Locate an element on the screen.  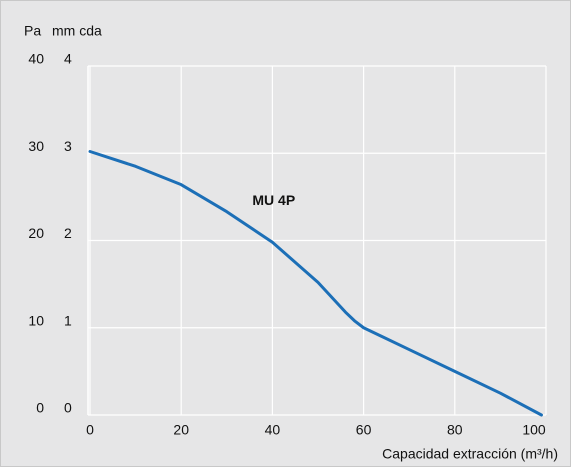
y-tick-label: 0 is located at coordinates (40, 408).